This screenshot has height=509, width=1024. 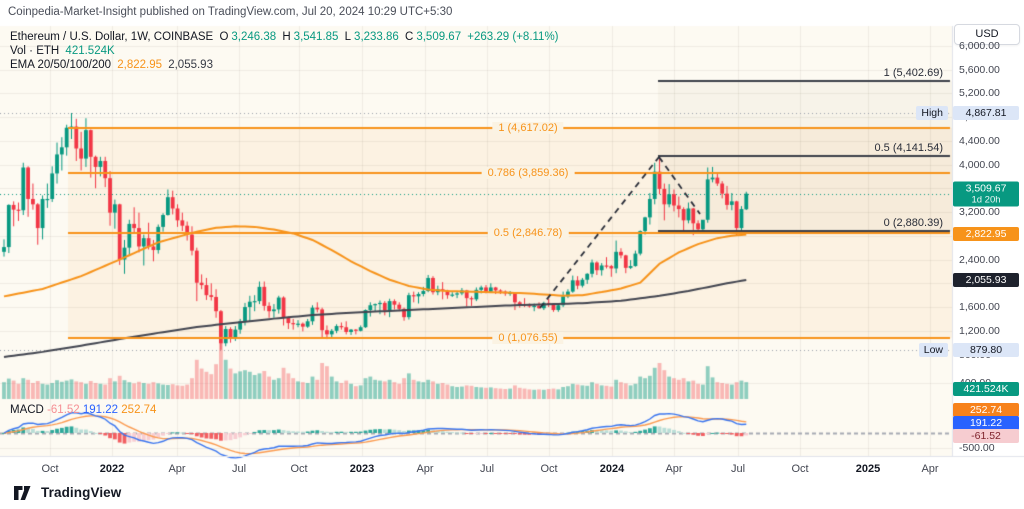 What do you see at coordinates (979, 93) in the screenshot?
I see `price-tick: 5,200.00` at bounding box center [979, 93].